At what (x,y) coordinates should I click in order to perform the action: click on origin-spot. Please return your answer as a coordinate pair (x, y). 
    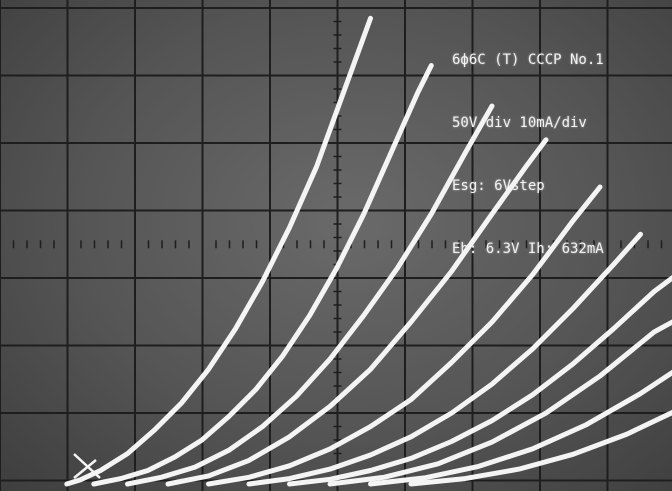
    Looking at the image, I should click on (87, 466).